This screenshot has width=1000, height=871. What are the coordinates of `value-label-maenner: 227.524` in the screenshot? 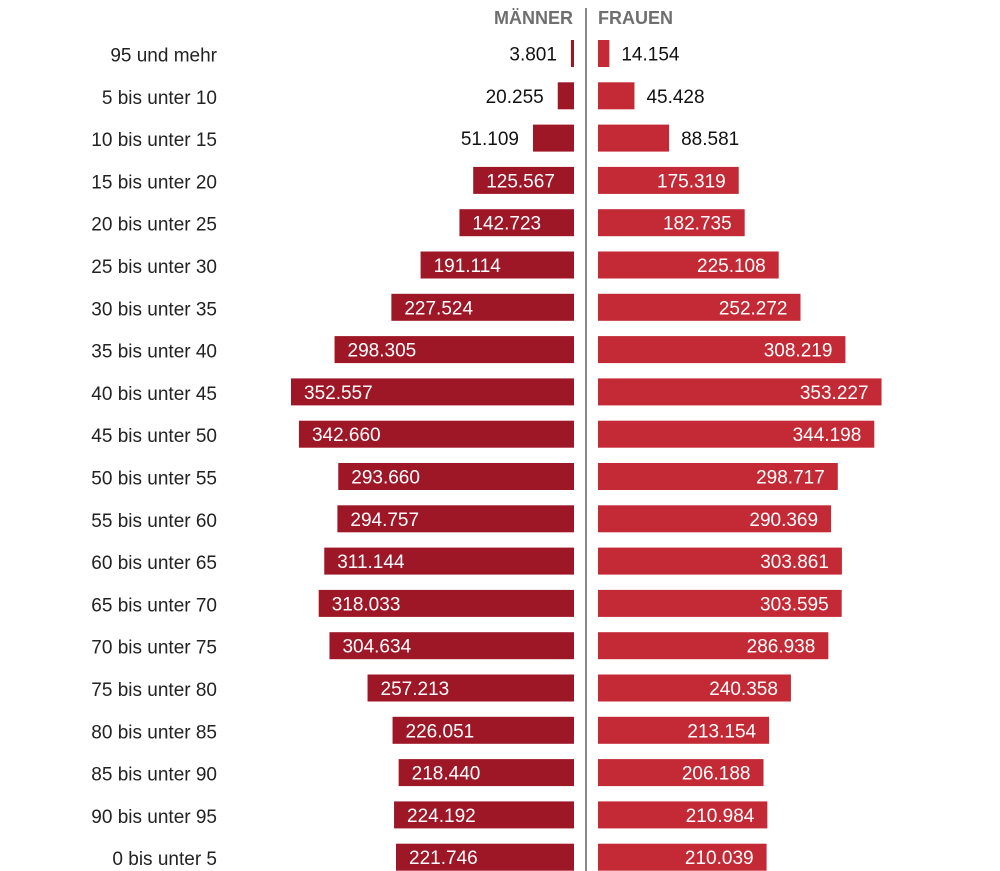 It's located at (438, 308).